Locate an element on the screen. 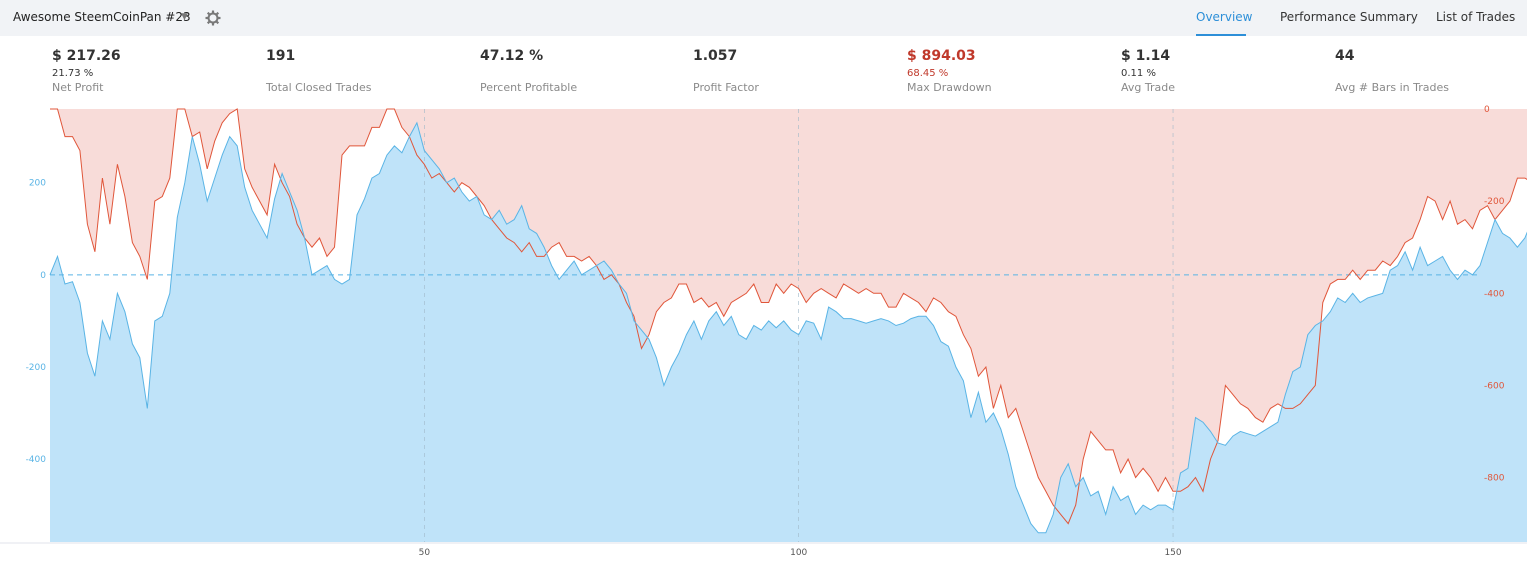 Image resolution: width=1527 pixels, height=562 pixels. x-axis-tick-label: 50 is located at coordinates (425, 553).